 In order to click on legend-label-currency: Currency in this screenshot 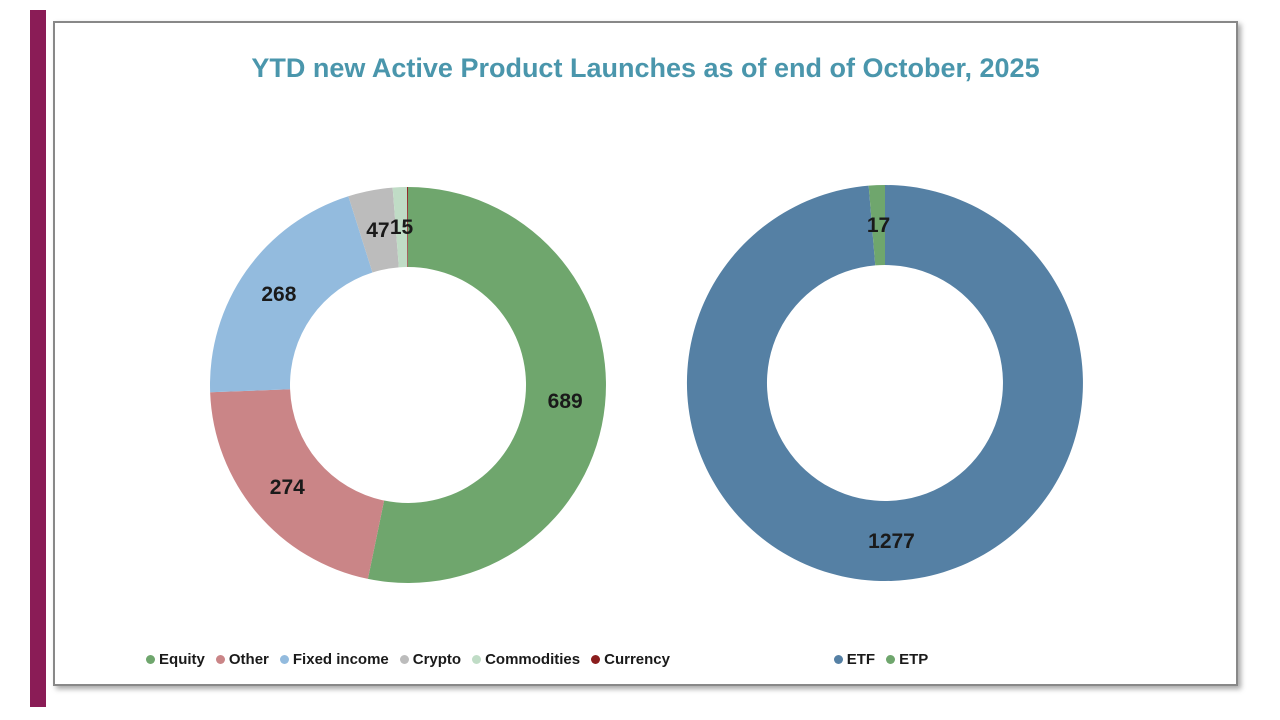, I will do `click(637, 659)`.